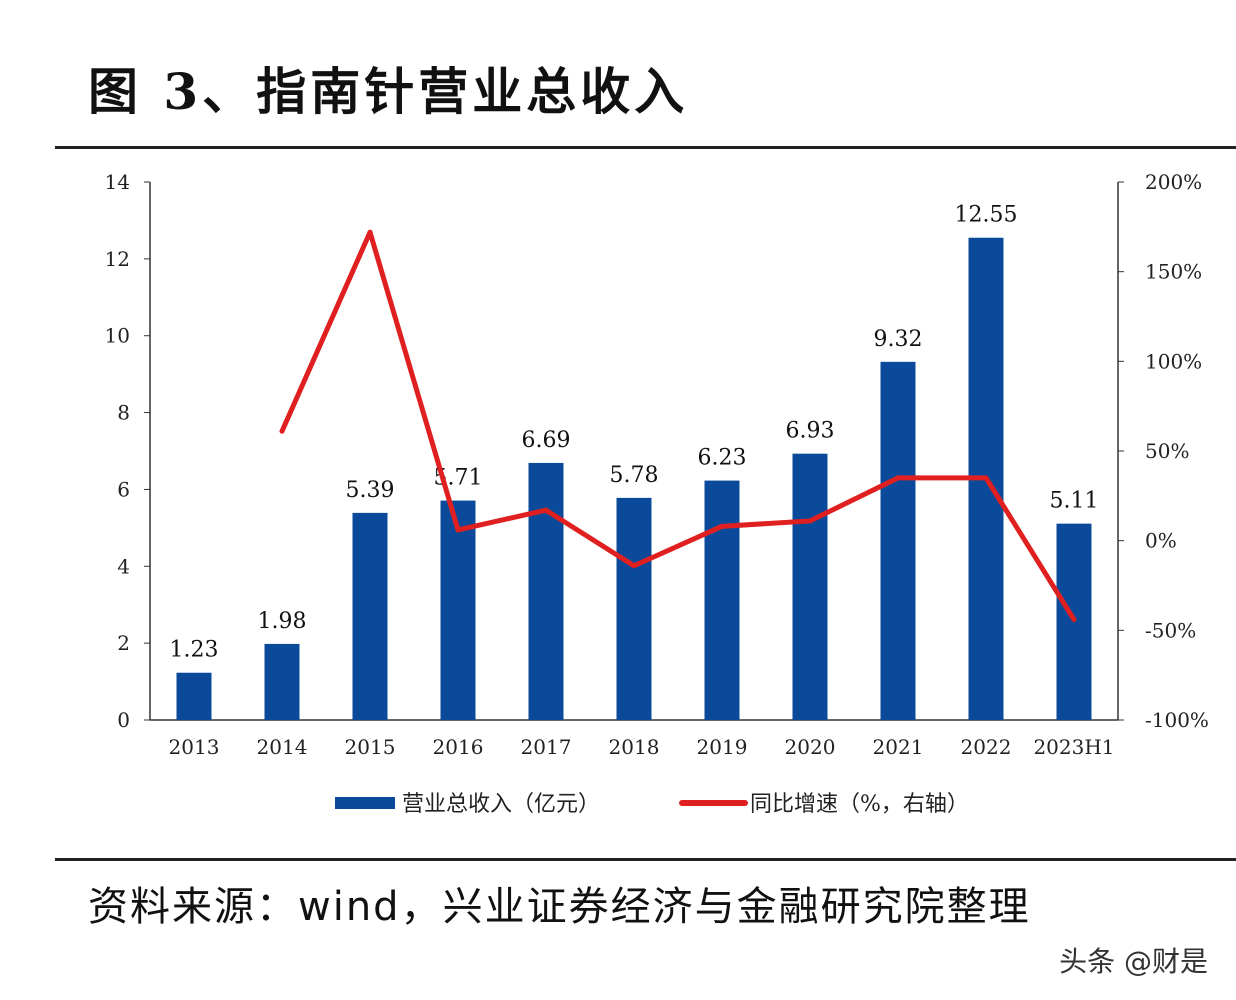  I want to click on x-tick-label: 2015, so click(370, 747).